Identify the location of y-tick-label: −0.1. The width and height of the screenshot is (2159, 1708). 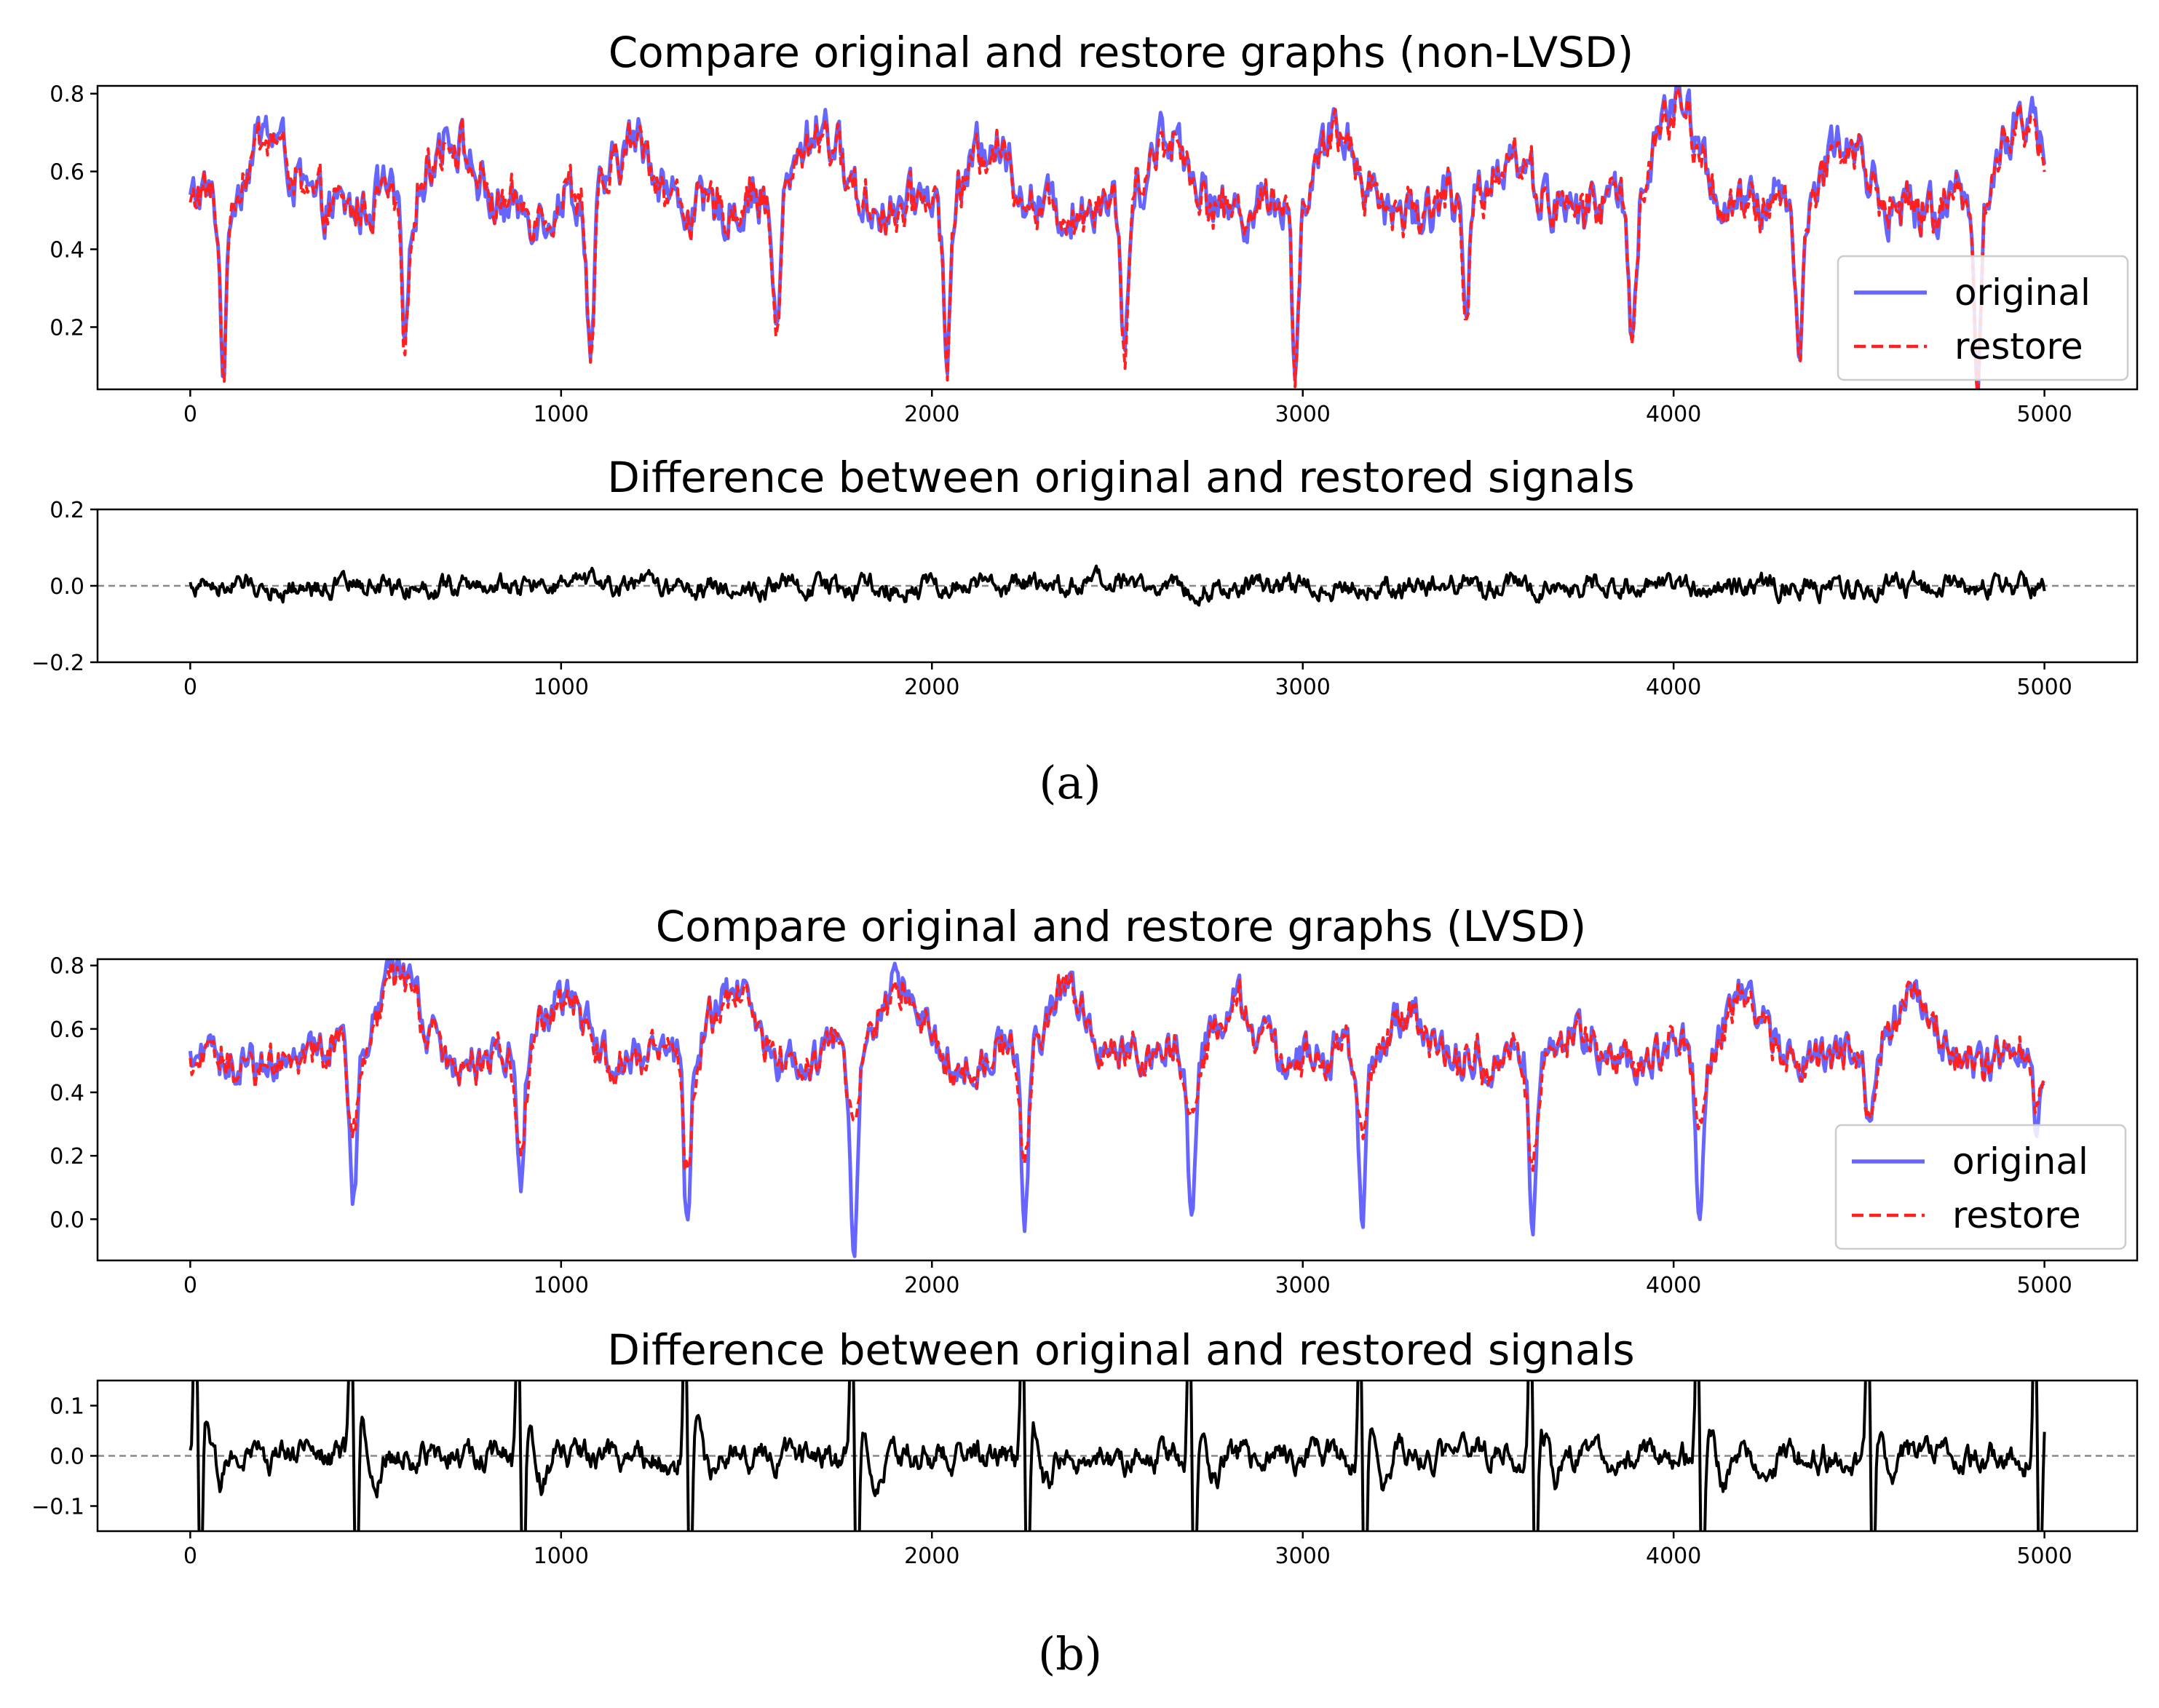
(57, 1507).